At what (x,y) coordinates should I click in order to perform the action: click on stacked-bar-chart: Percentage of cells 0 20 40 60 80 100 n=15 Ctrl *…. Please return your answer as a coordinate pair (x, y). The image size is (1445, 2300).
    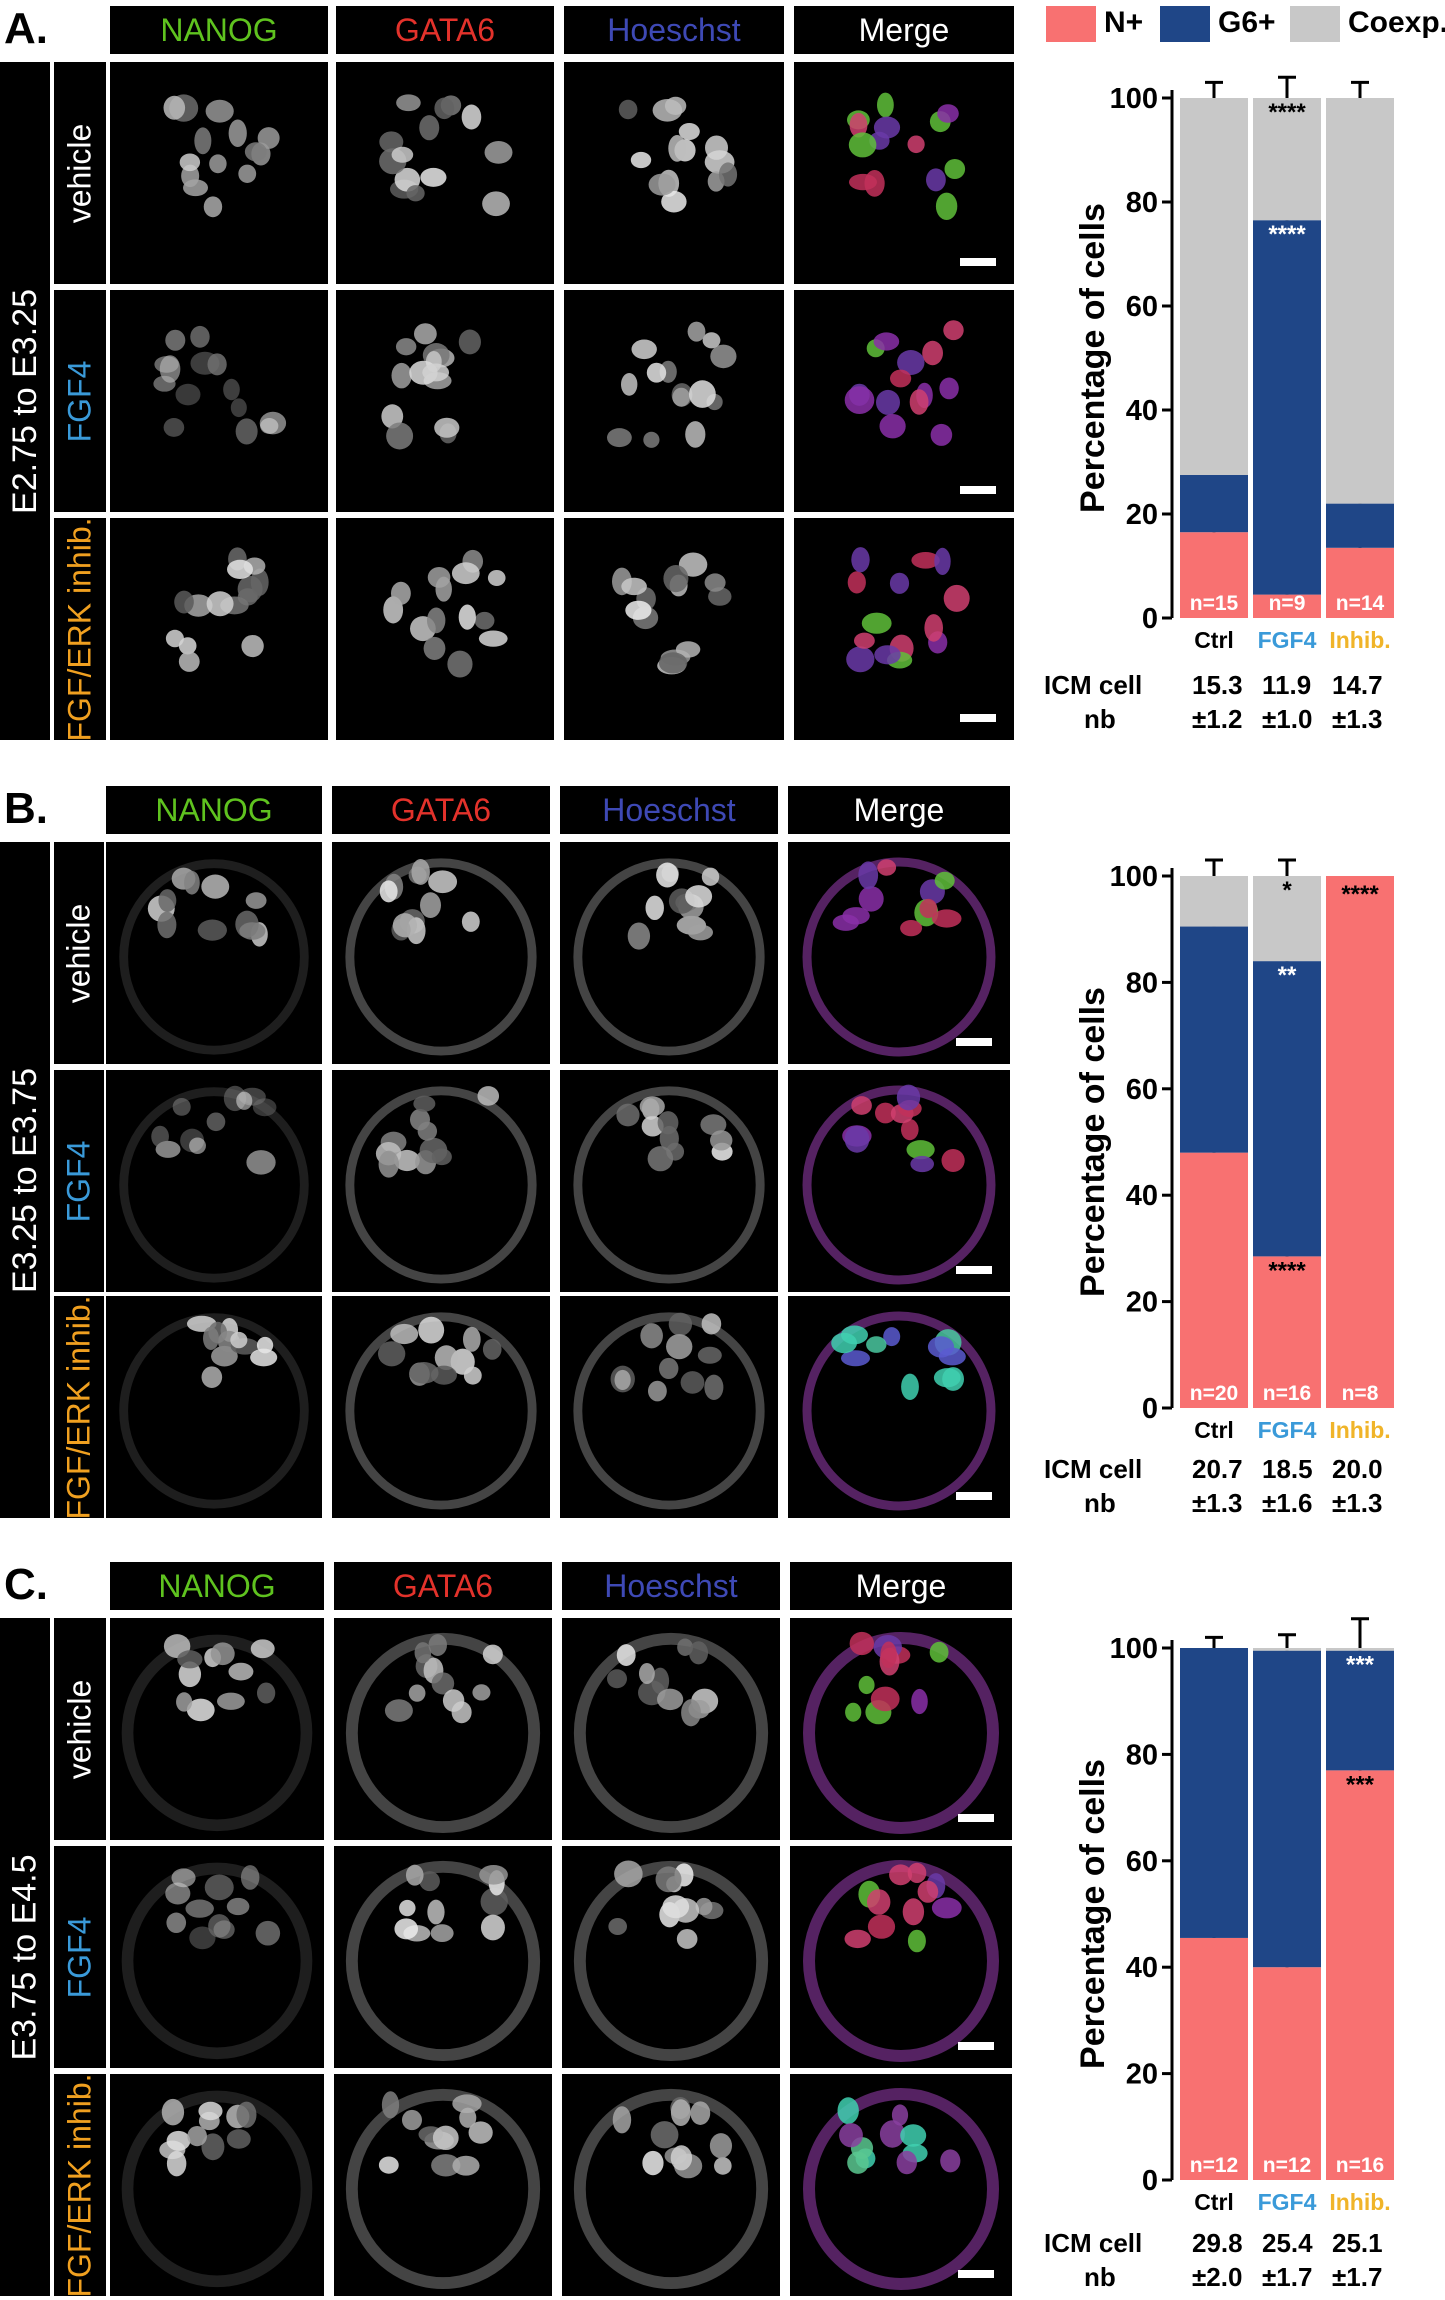
    Looking at the image, I should click on (1234, 364).